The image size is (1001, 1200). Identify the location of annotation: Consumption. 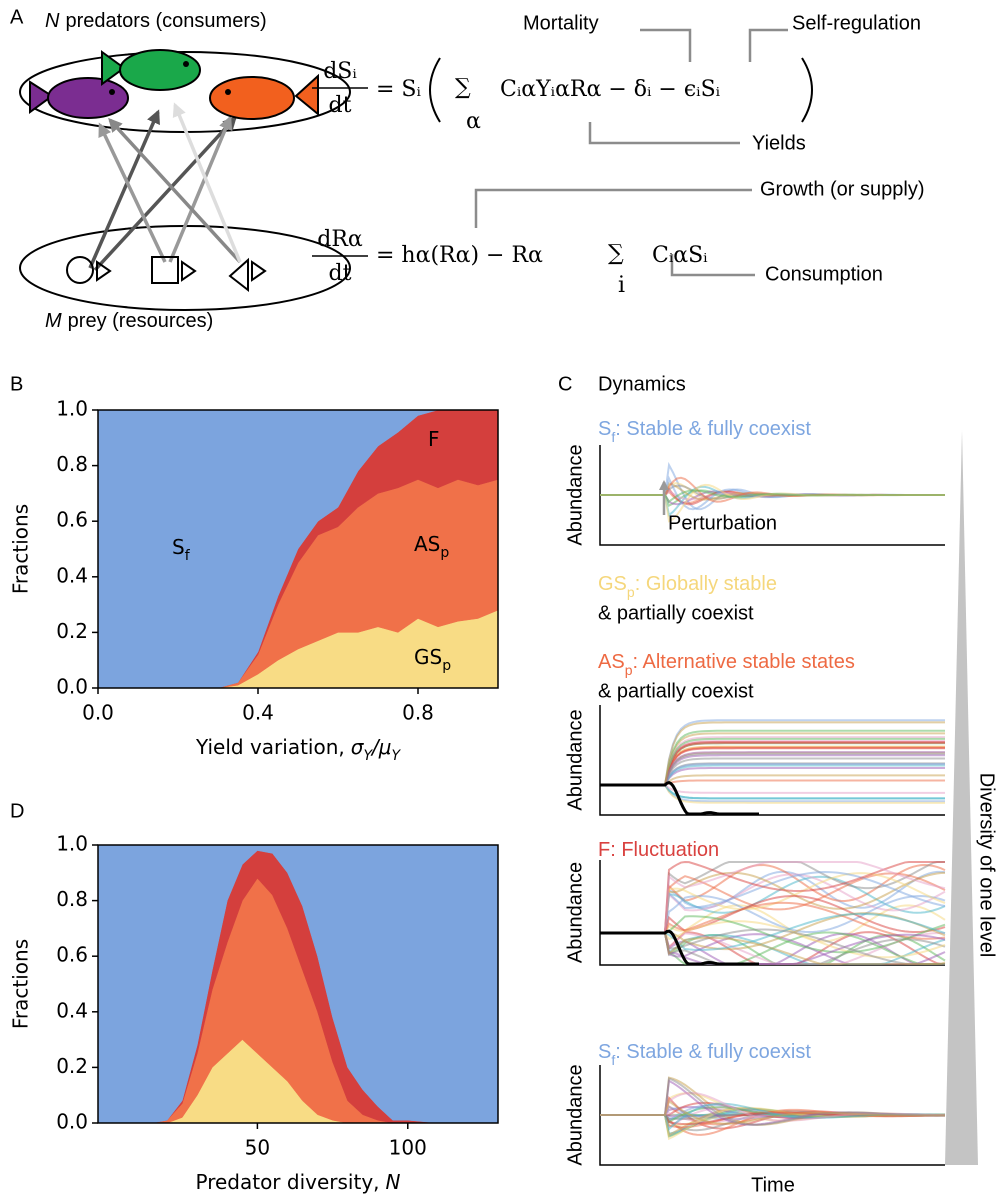
(824, 274).